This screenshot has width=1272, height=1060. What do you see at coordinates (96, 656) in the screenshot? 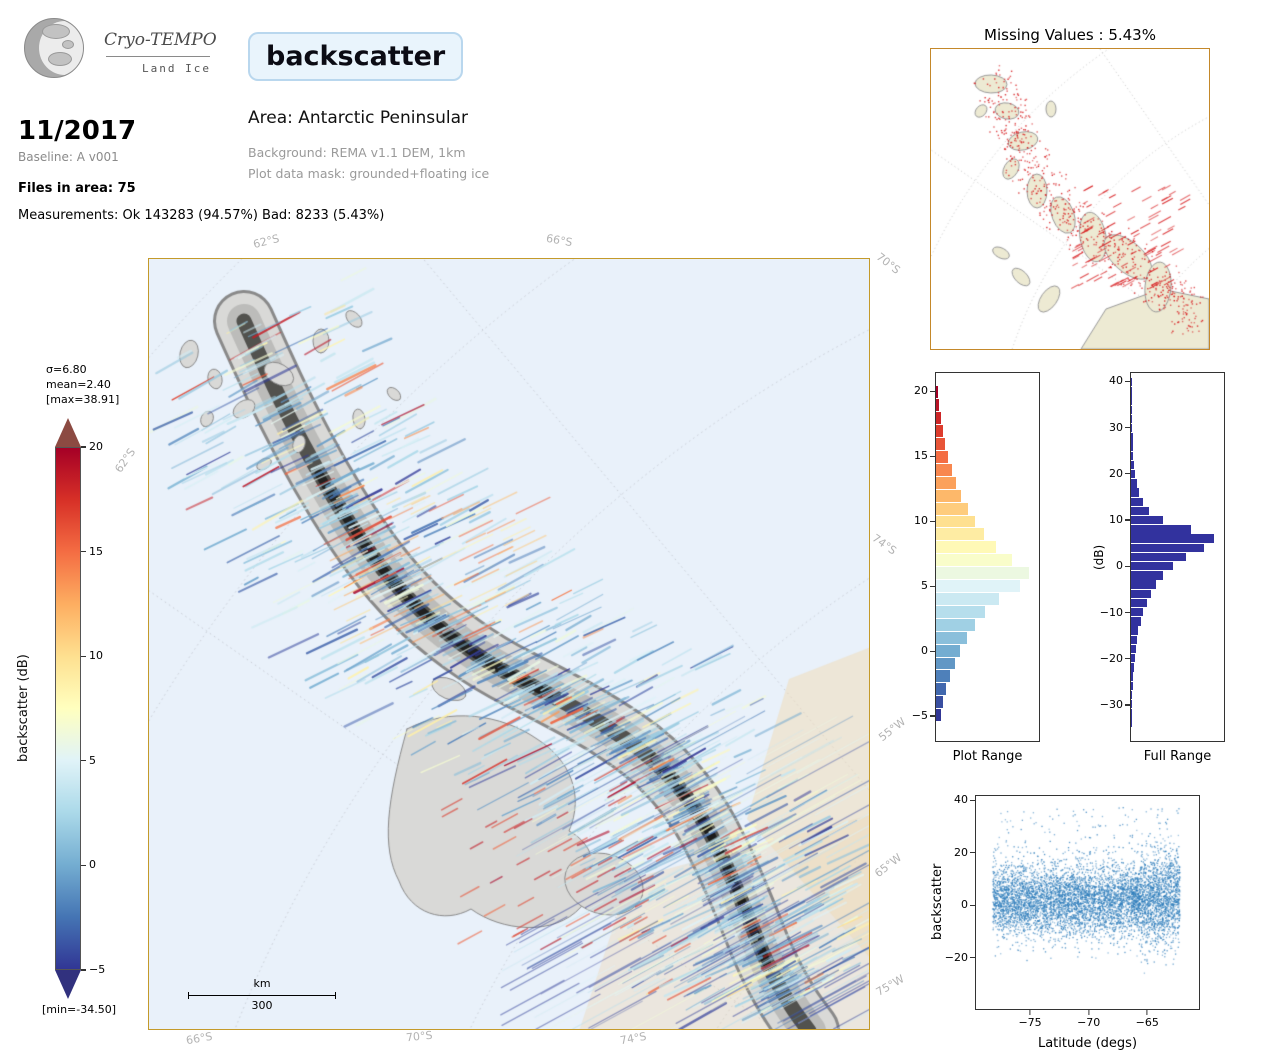
I see `colorbar-tick-label: 10` at bounding box center [96, 656].